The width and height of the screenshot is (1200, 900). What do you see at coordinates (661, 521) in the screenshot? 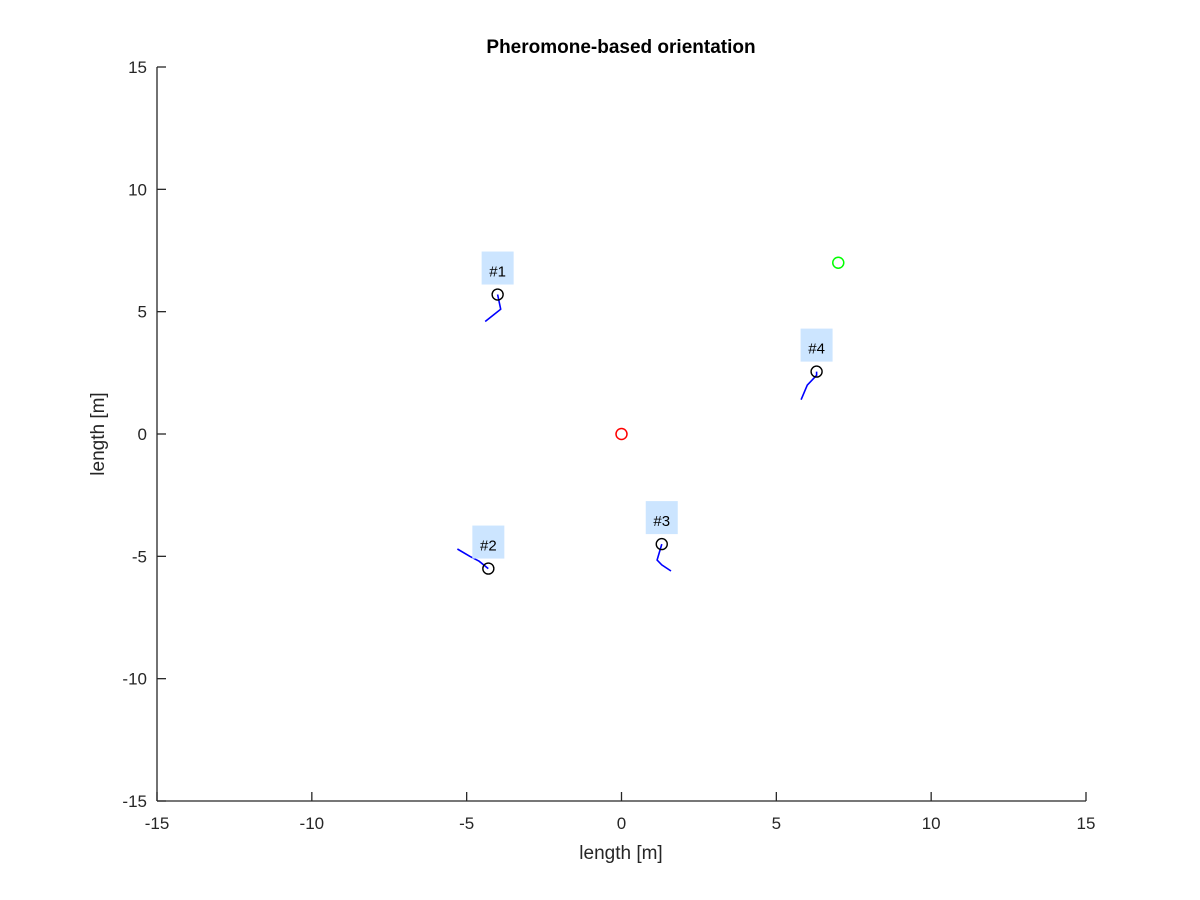
I see `robot-label: #3` at bounding box center [661, 521].